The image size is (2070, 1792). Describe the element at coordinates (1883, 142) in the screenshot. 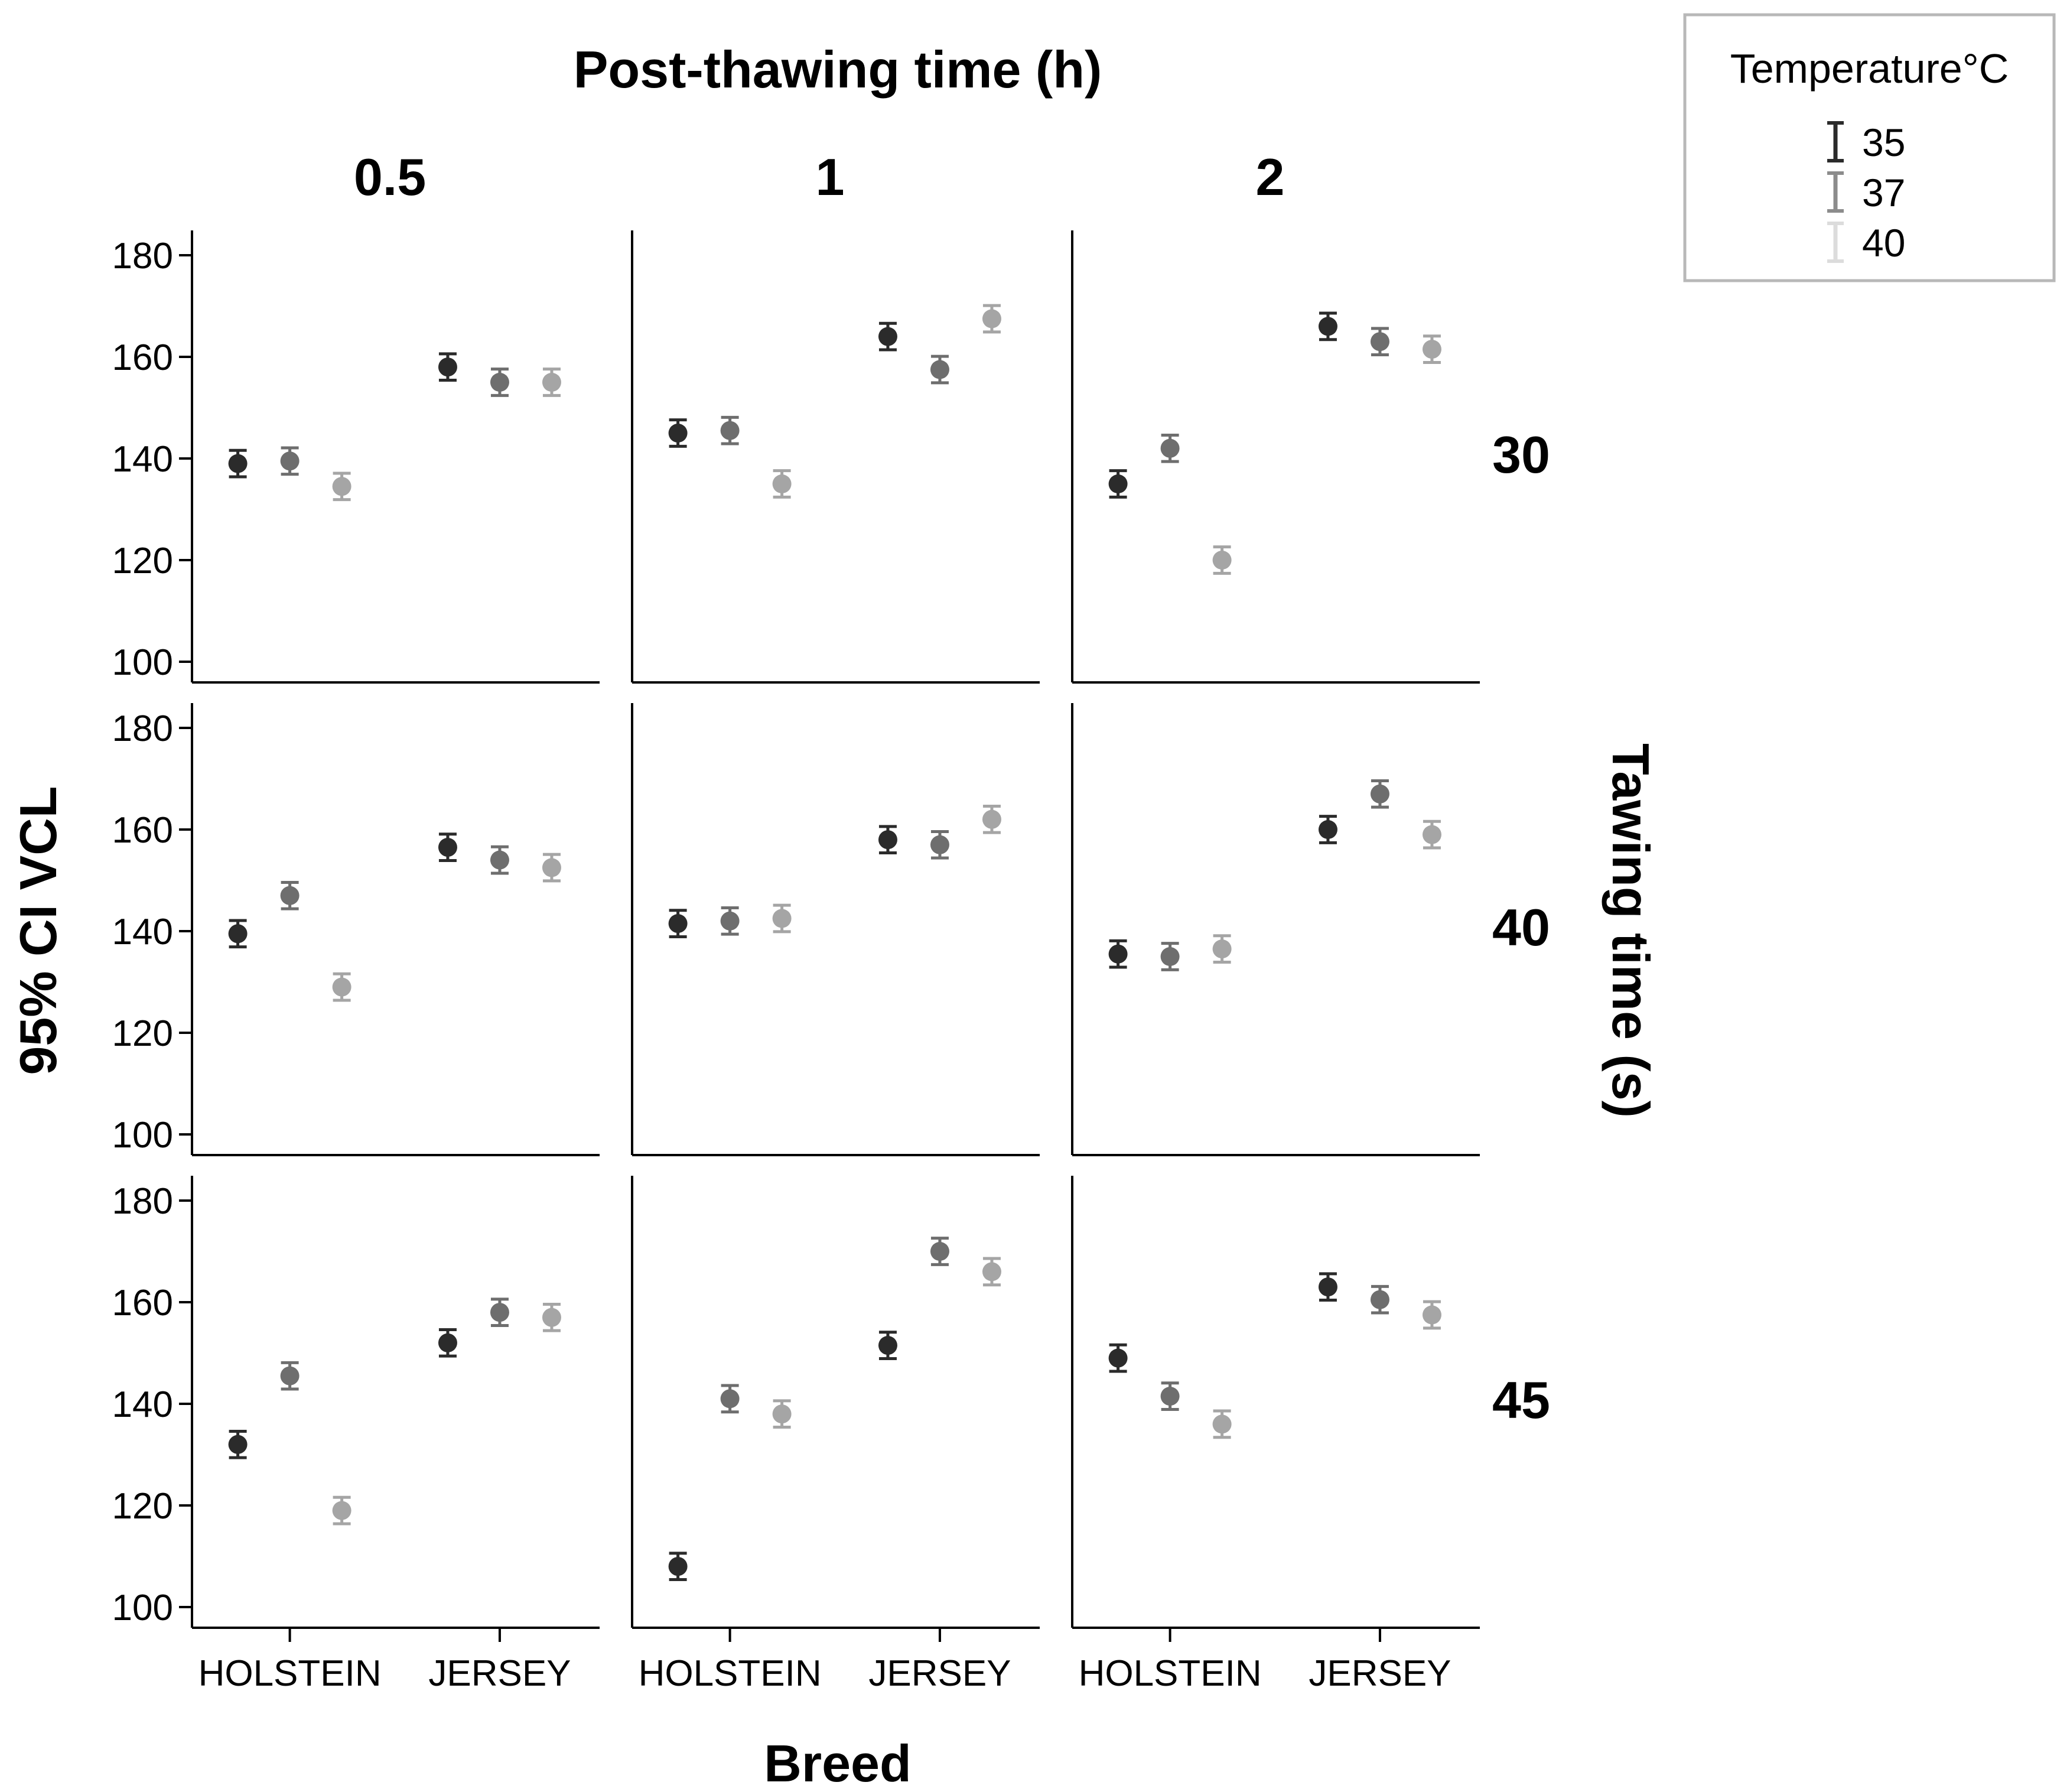

I see `legend-entry-label: 35` at that location.